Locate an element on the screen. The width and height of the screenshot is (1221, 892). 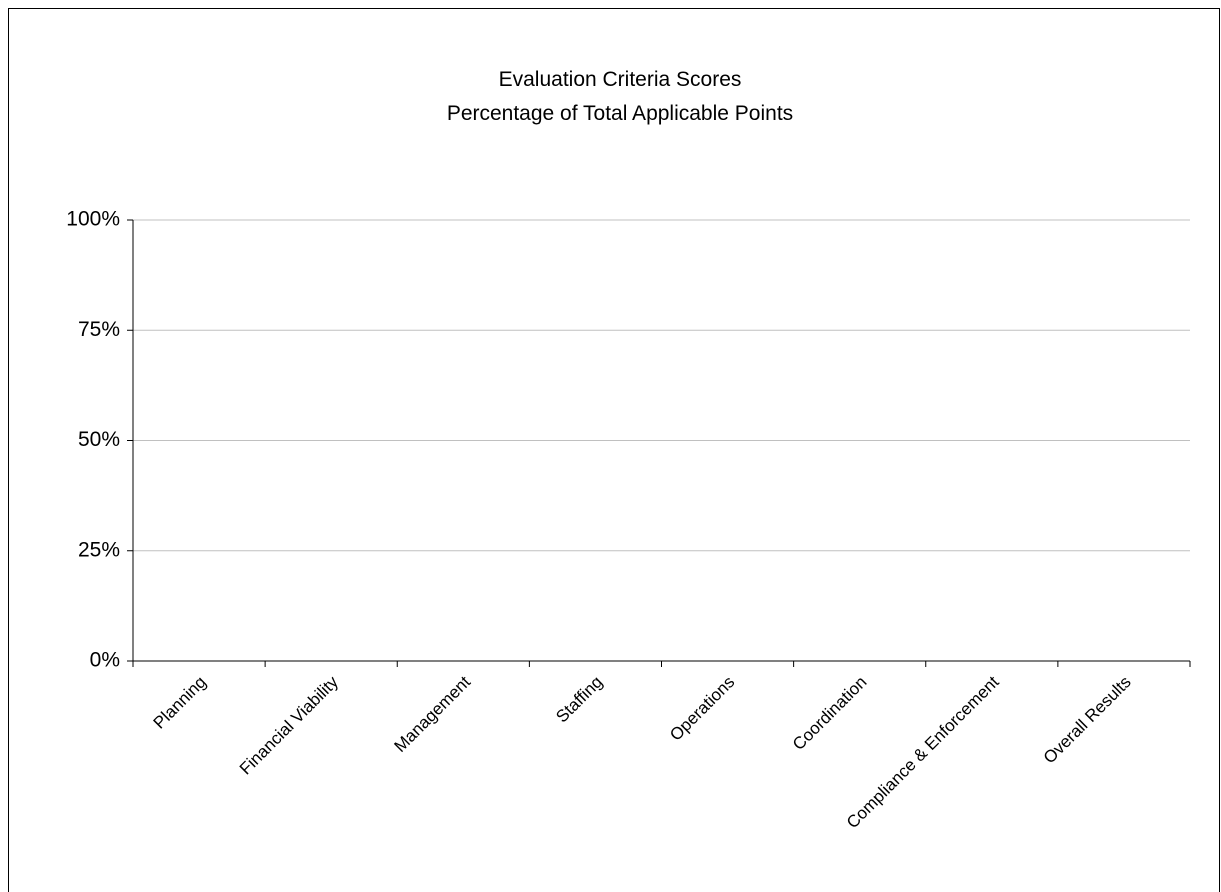
x-tick-label: Planning is located at coordinates (180, 702).